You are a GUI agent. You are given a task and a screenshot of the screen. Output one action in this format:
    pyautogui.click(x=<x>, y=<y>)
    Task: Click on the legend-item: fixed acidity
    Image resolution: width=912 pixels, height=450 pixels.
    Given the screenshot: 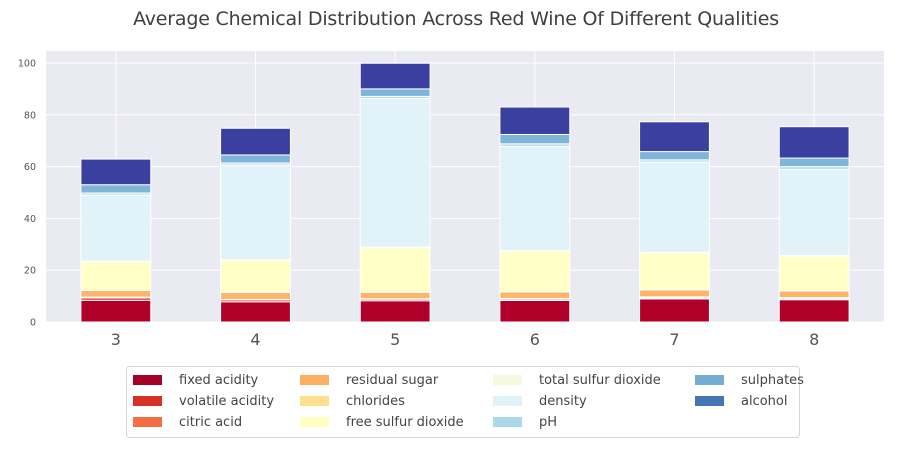 What is the action you would take?
    pyautogui.click(x=195, y=380)
    